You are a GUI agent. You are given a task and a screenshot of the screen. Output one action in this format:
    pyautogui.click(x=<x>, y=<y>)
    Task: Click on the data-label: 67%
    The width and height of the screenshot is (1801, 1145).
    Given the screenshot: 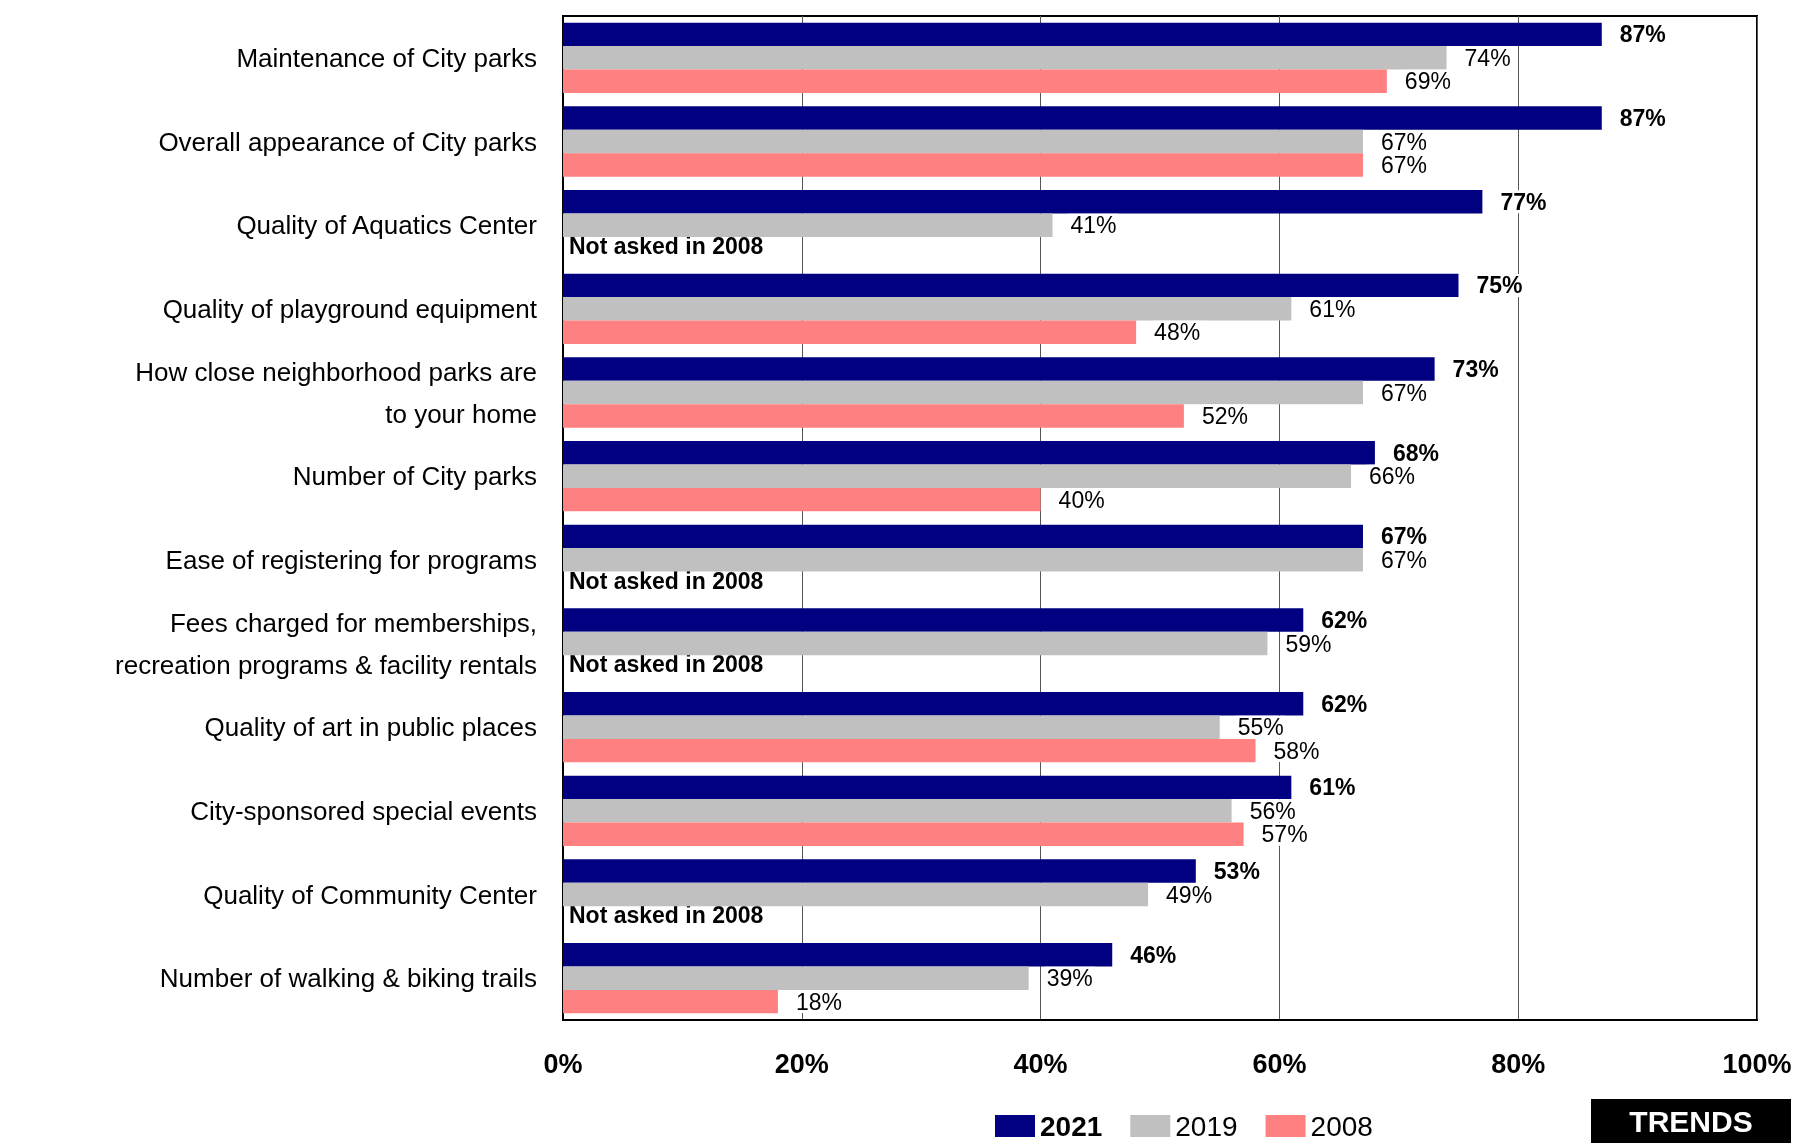 What is the action you would take?
    pyautogui.click(x=1404, y=392)
    